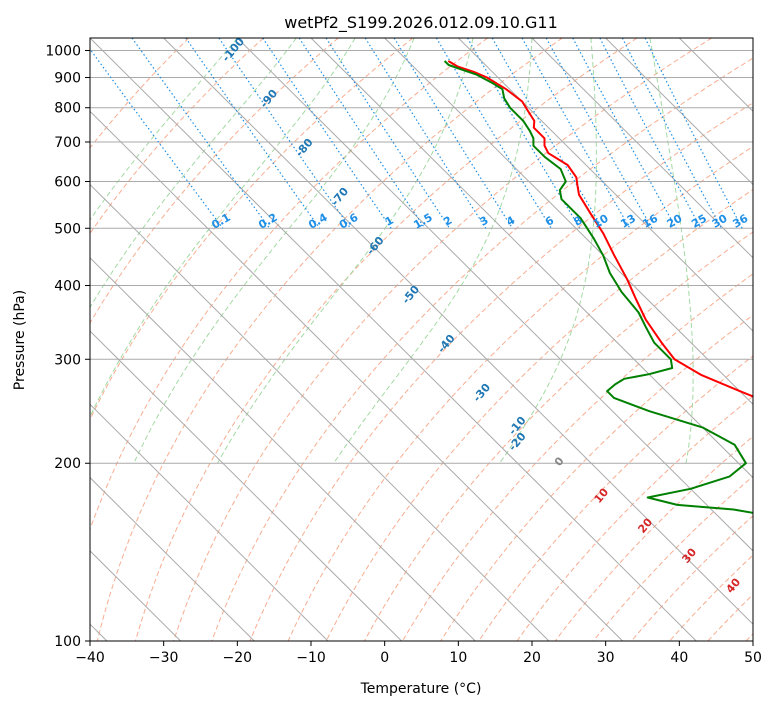  Describe the element at coordinates (384, 658) in the screenshot. I see `x-tick-label: 0` at that location.